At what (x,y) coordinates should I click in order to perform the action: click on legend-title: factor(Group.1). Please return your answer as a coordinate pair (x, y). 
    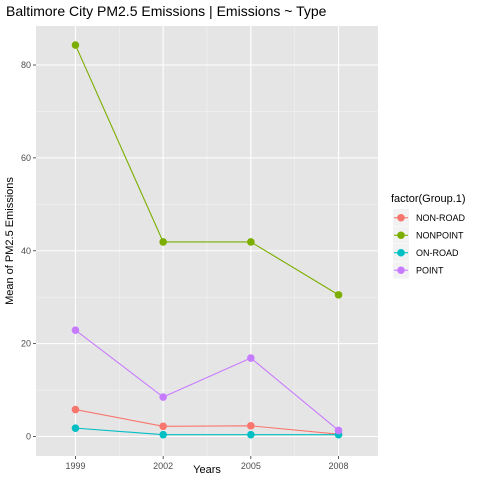
    Looking at the image, I should click on (428, 199).